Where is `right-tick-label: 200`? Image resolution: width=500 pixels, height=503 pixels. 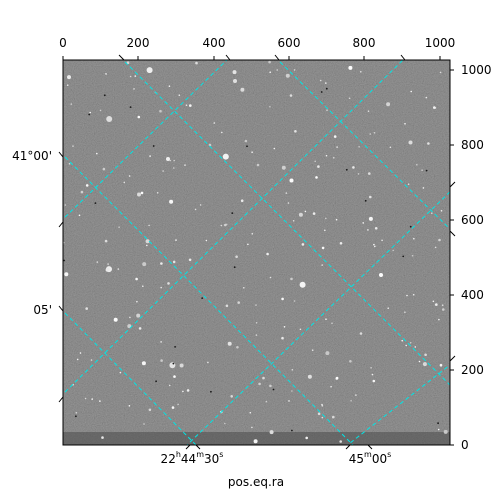 right-tick-label: 200 is located at coordinates (472, 370).